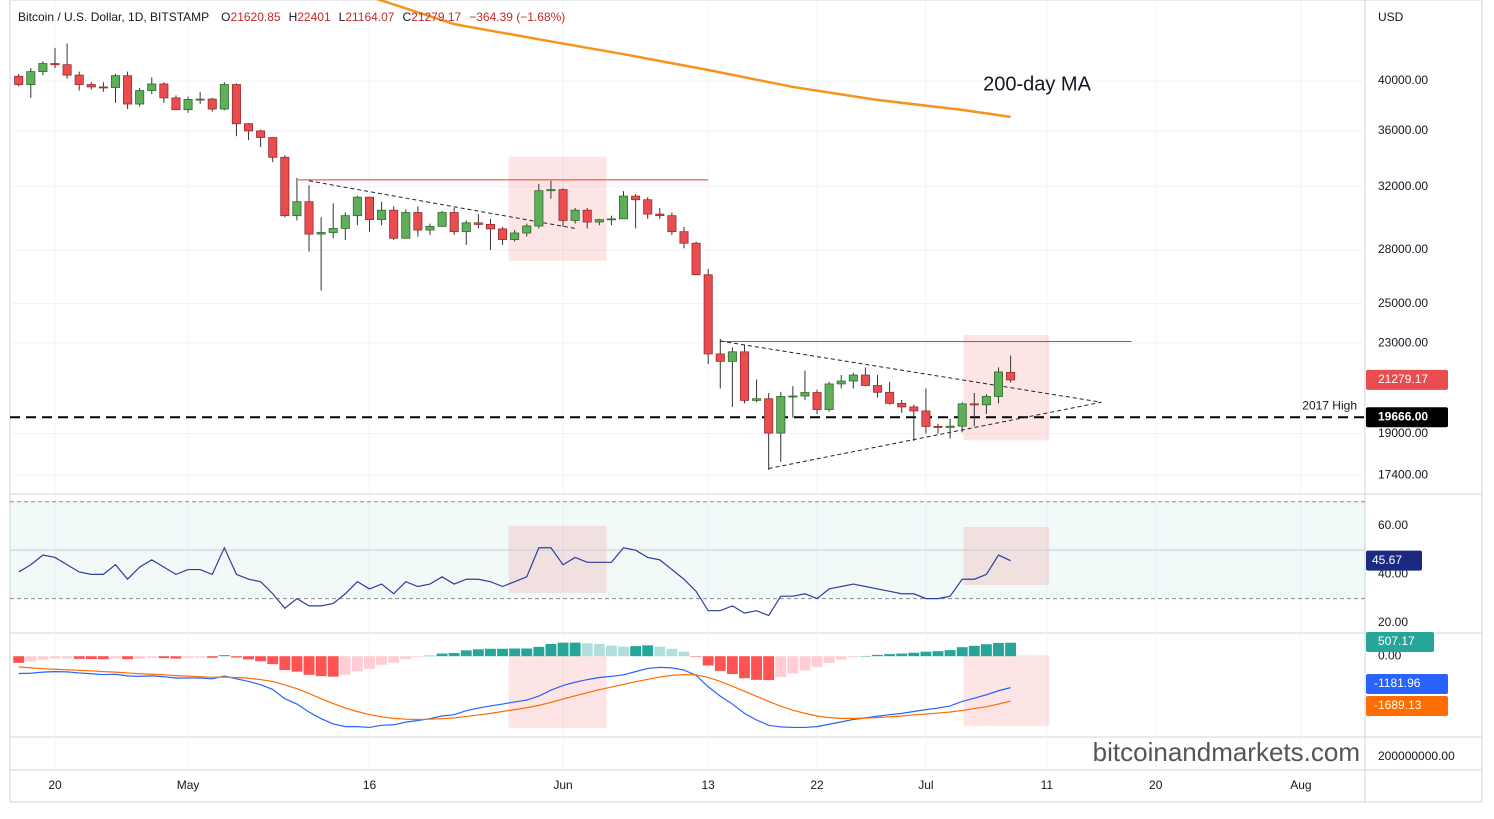 This screenshot has height=819, width=1494. Describe the element at coordinates (1006, 387) in the screenshot. I see `price-highlight` at that location.